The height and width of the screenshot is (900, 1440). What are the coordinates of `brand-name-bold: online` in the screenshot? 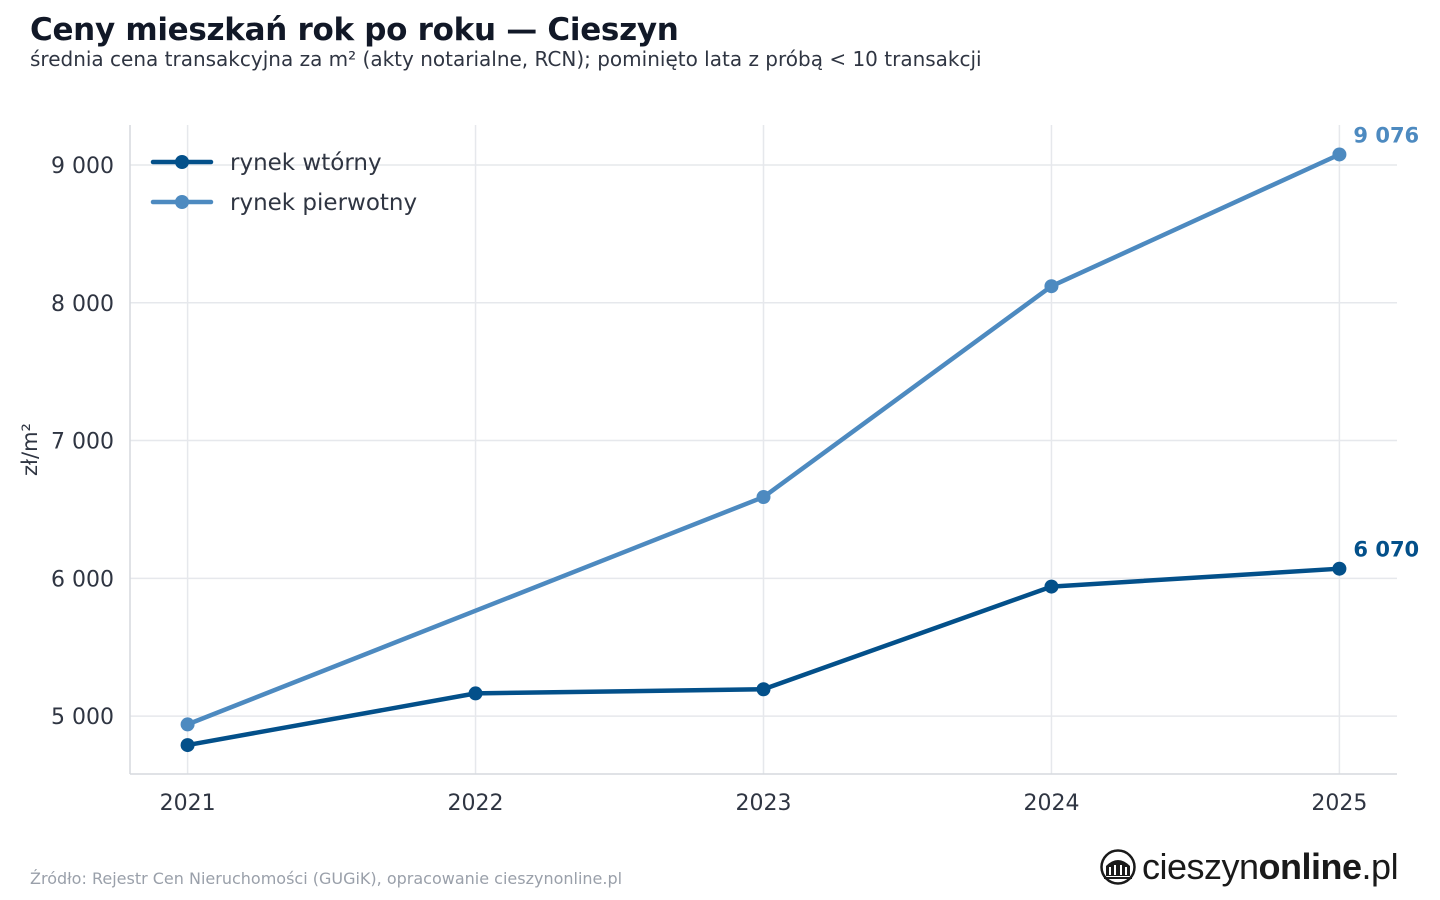 It's located at (1310, 866).